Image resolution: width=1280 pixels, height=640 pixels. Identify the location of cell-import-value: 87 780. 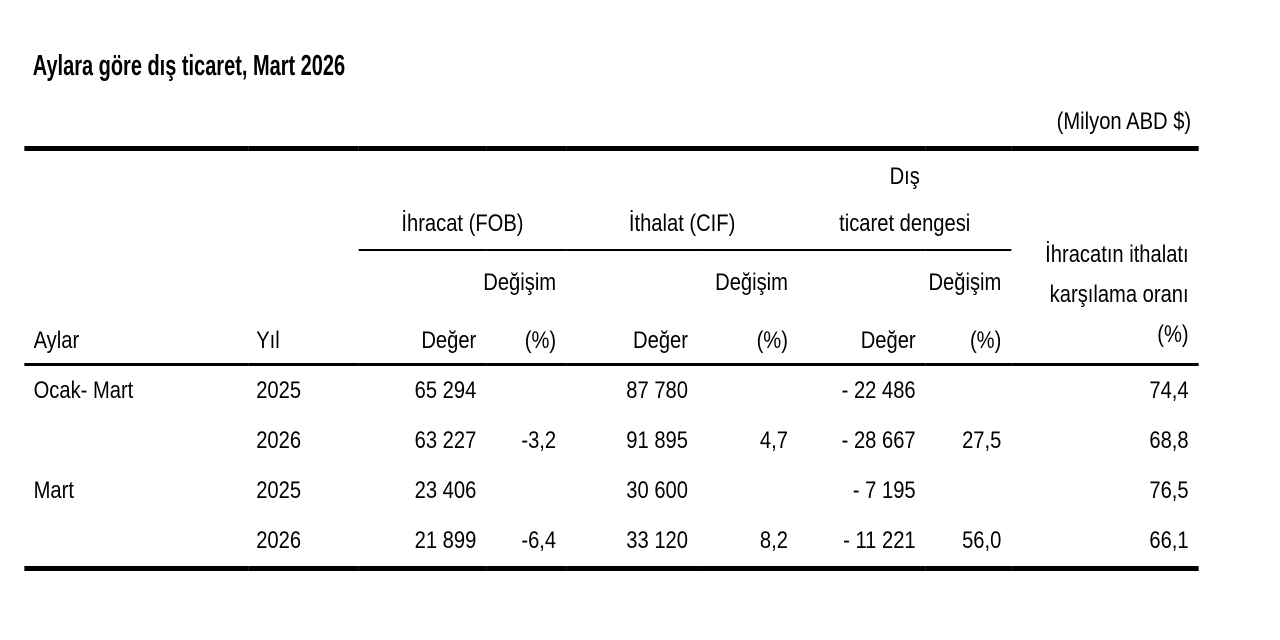
(657, 390).